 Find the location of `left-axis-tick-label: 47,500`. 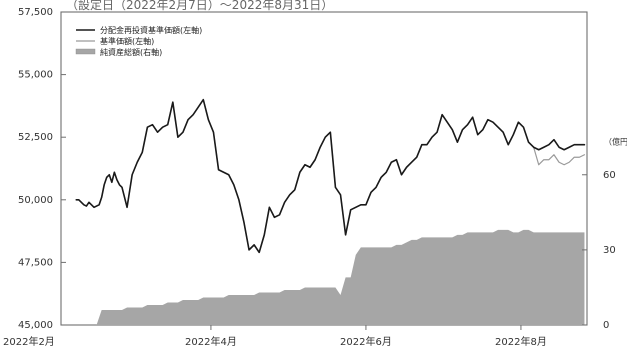

left-axis-tick-label: 47,500 is located at coordinates (35, 262).